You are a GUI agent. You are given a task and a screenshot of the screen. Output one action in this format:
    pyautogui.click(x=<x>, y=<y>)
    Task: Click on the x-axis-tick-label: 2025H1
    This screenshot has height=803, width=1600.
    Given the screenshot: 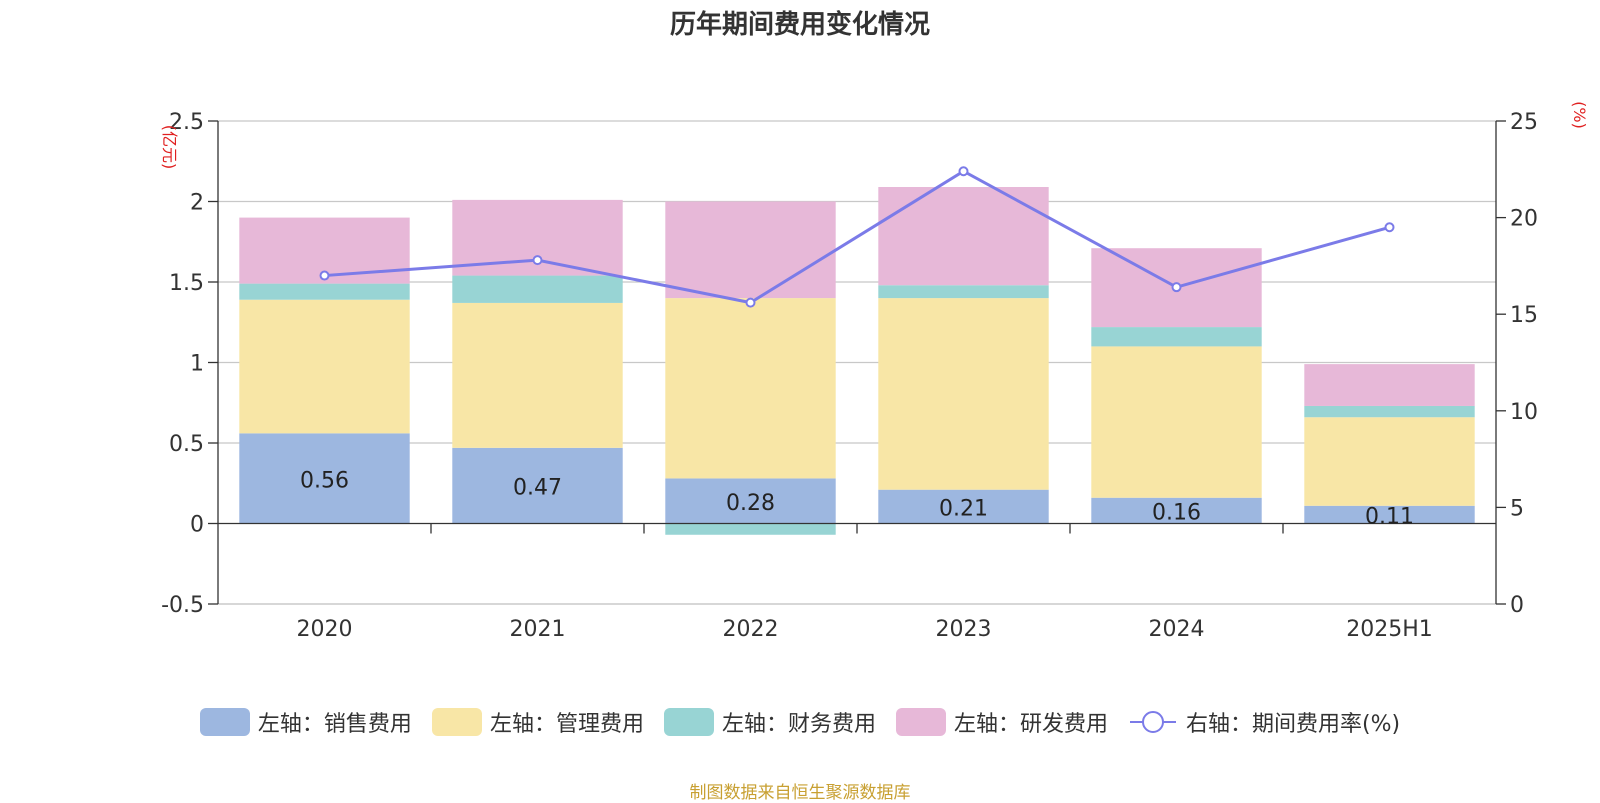 What is the action you would take?
    pyautogui.click(x=1389, y=629)
    